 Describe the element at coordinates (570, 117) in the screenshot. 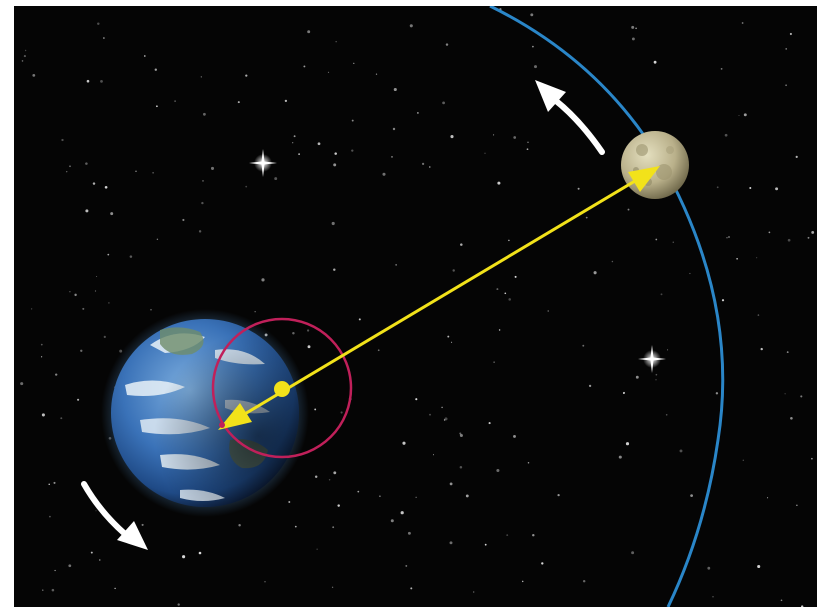

I see `curved-arrow-top` at that location.